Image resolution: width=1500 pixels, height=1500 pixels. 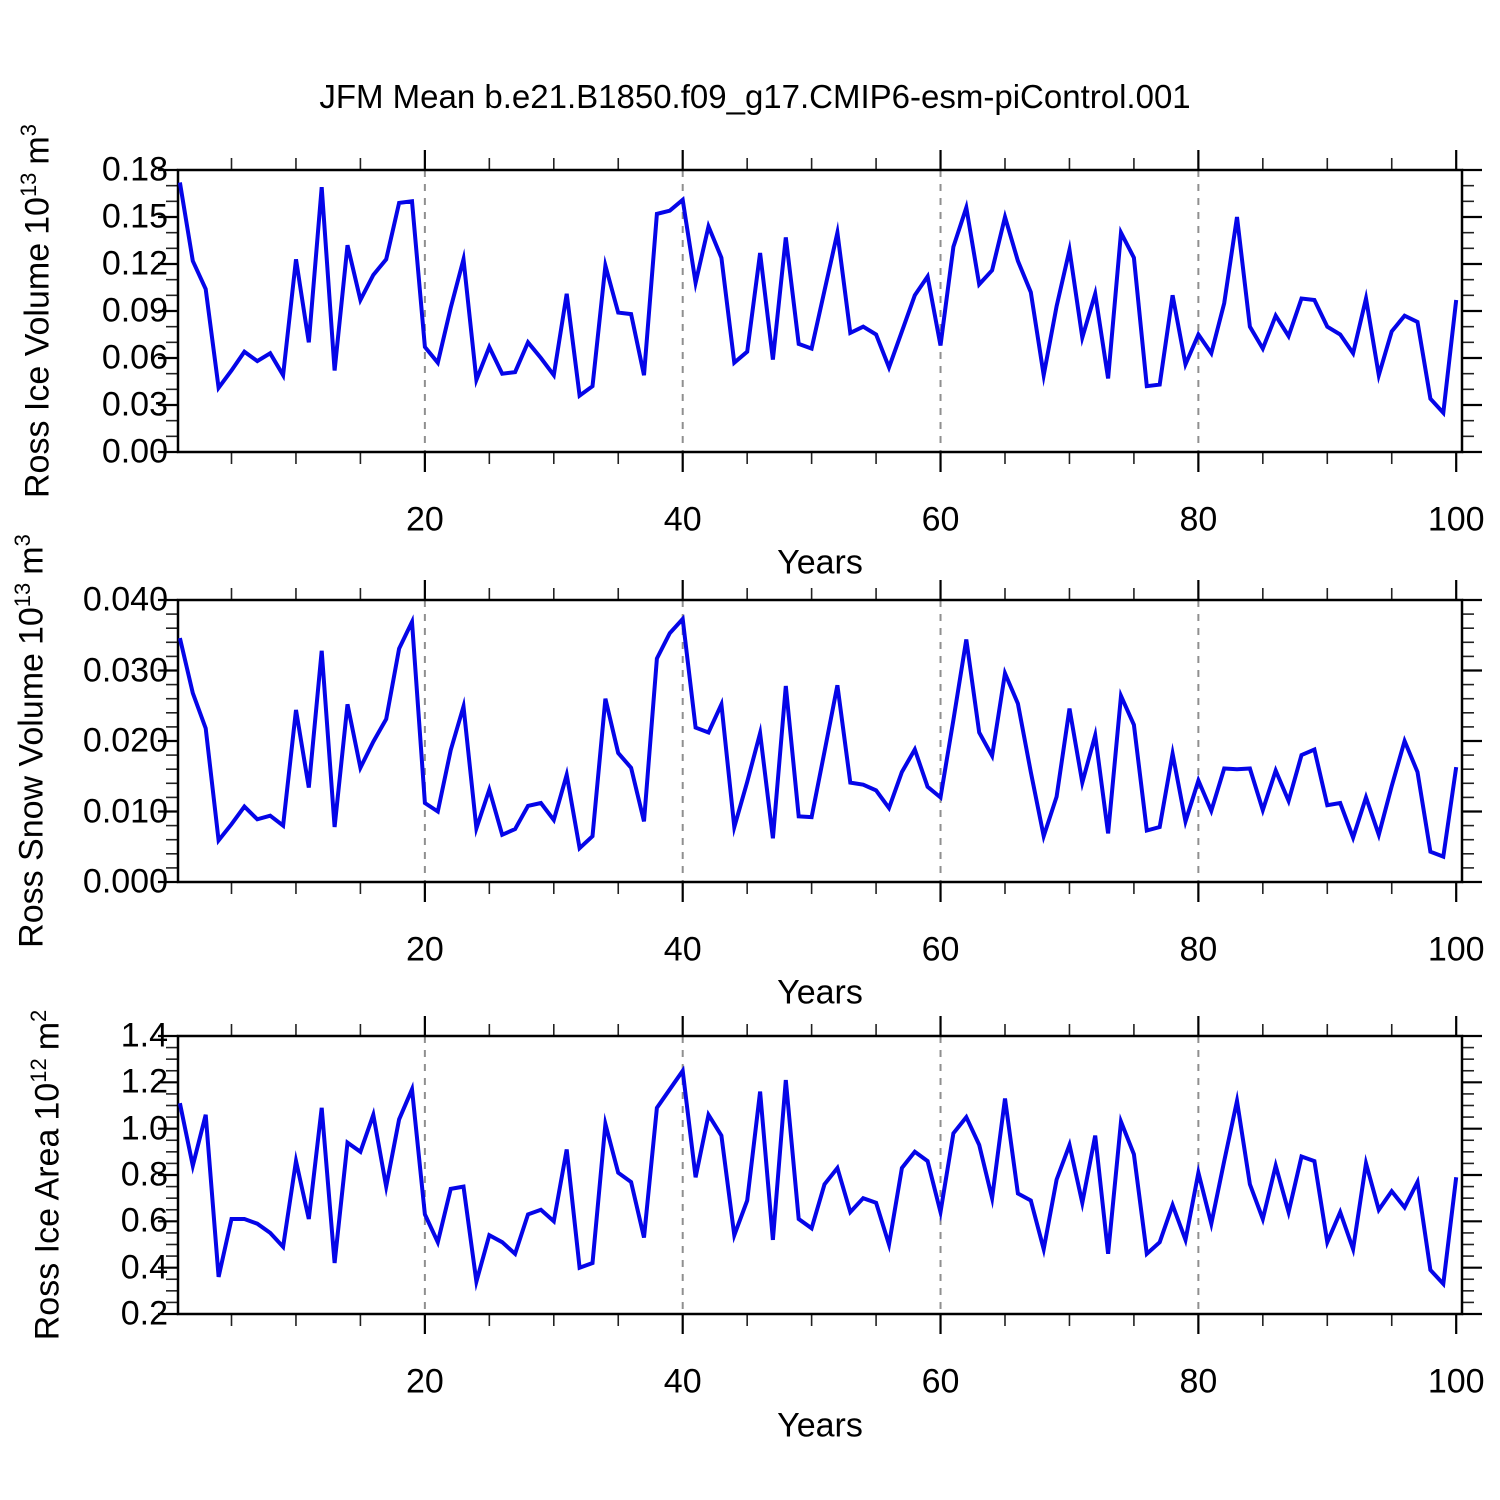 I want to click on y-tick-label: 1.2, so click(x=144, y=1081).